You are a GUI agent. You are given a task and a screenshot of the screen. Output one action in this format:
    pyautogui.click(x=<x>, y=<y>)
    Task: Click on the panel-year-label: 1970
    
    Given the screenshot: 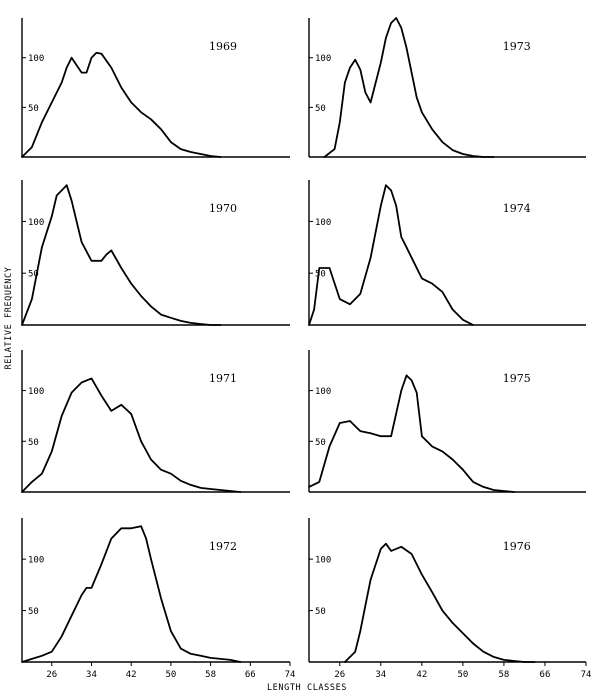 What is the action you would take?
    pyautogui.click(x=223, y=208)
    